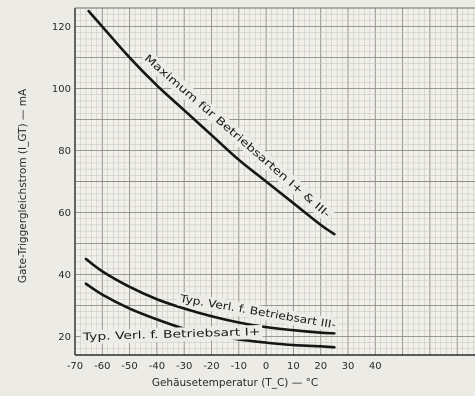 This screenshot has height=396, width=475. I want to click on y-tick-label: 100, so click(61, 89).